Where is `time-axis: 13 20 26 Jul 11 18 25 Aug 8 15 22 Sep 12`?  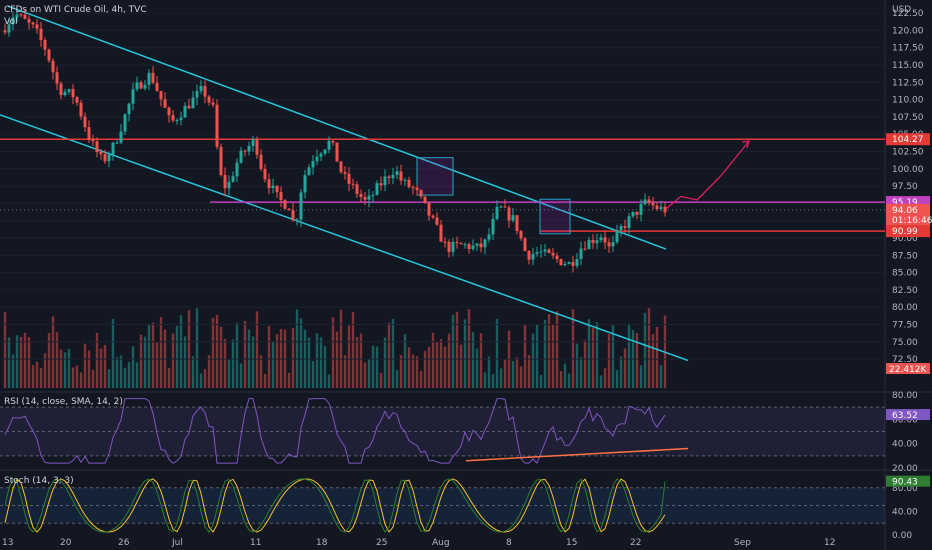 time-axis: 13 20 26 Jul 11 18 25 Aug 8 15 22 Sep 12 is located at coordinates (418, 543).